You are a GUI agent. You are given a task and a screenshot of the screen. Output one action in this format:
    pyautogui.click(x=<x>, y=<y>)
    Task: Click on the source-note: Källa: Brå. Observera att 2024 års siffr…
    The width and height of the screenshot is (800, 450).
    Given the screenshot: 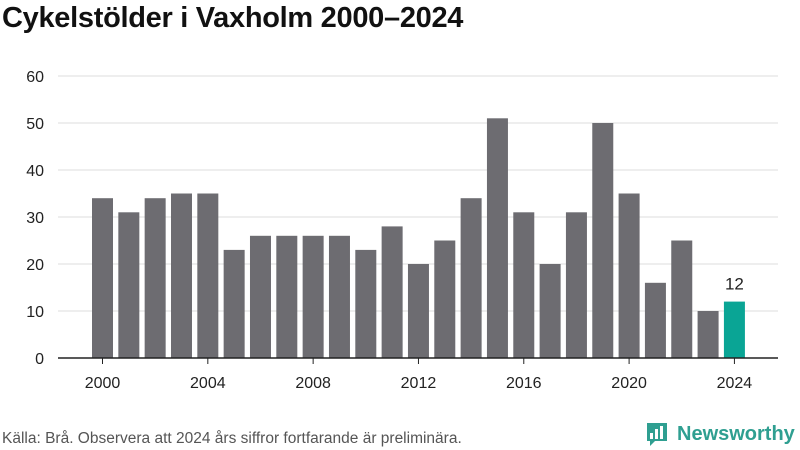 What is the action you would take?
    pyautogui.click(x=232, y=438)
    